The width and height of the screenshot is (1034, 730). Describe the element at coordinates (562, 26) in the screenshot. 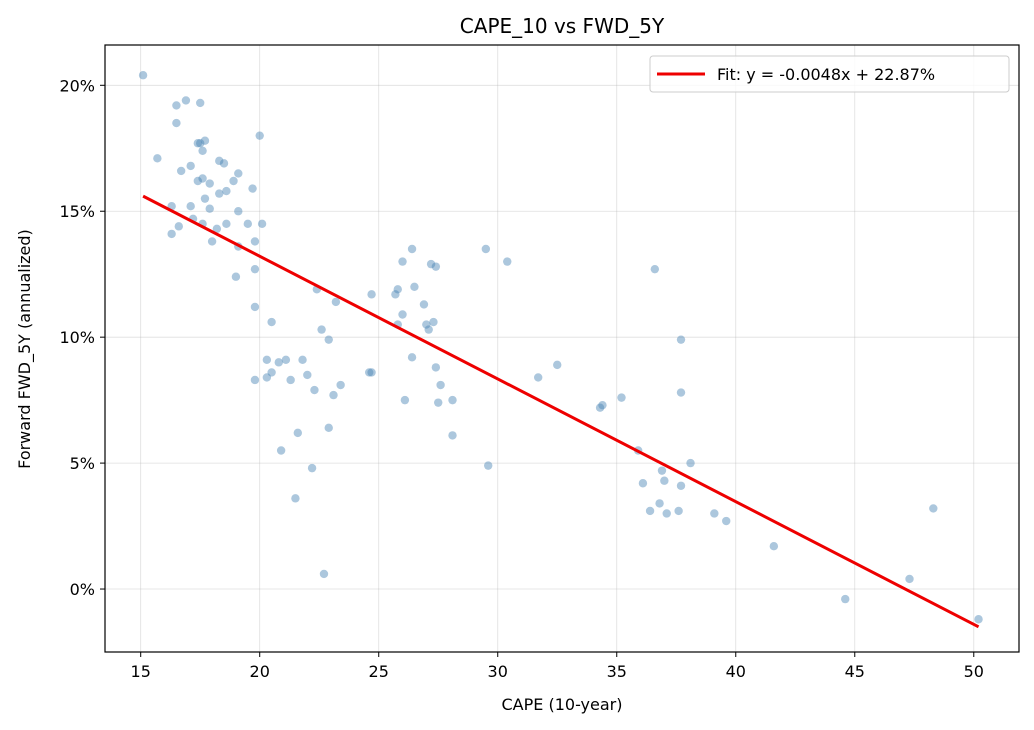

I see `chart-title: CAPE_10 vs FWD_5Y` at that location.